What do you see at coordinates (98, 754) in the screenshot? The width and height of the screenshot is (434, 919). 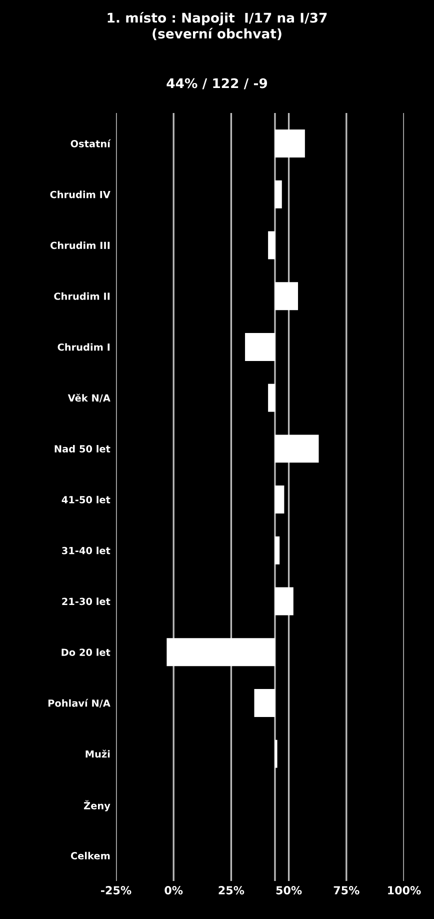 I see `y-tick-label: Muži` at bounding box center [98, 754].